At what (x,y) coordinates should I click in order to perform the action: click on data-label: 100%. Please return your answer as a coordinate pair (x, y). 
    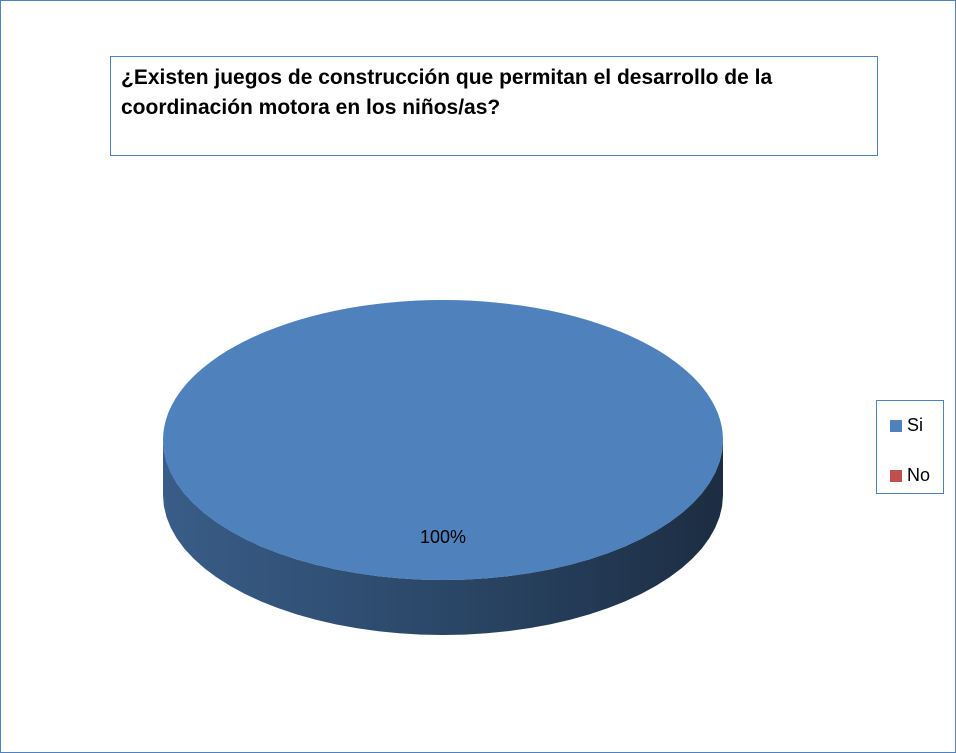
    Looking at the image, I should click on (443, 537).